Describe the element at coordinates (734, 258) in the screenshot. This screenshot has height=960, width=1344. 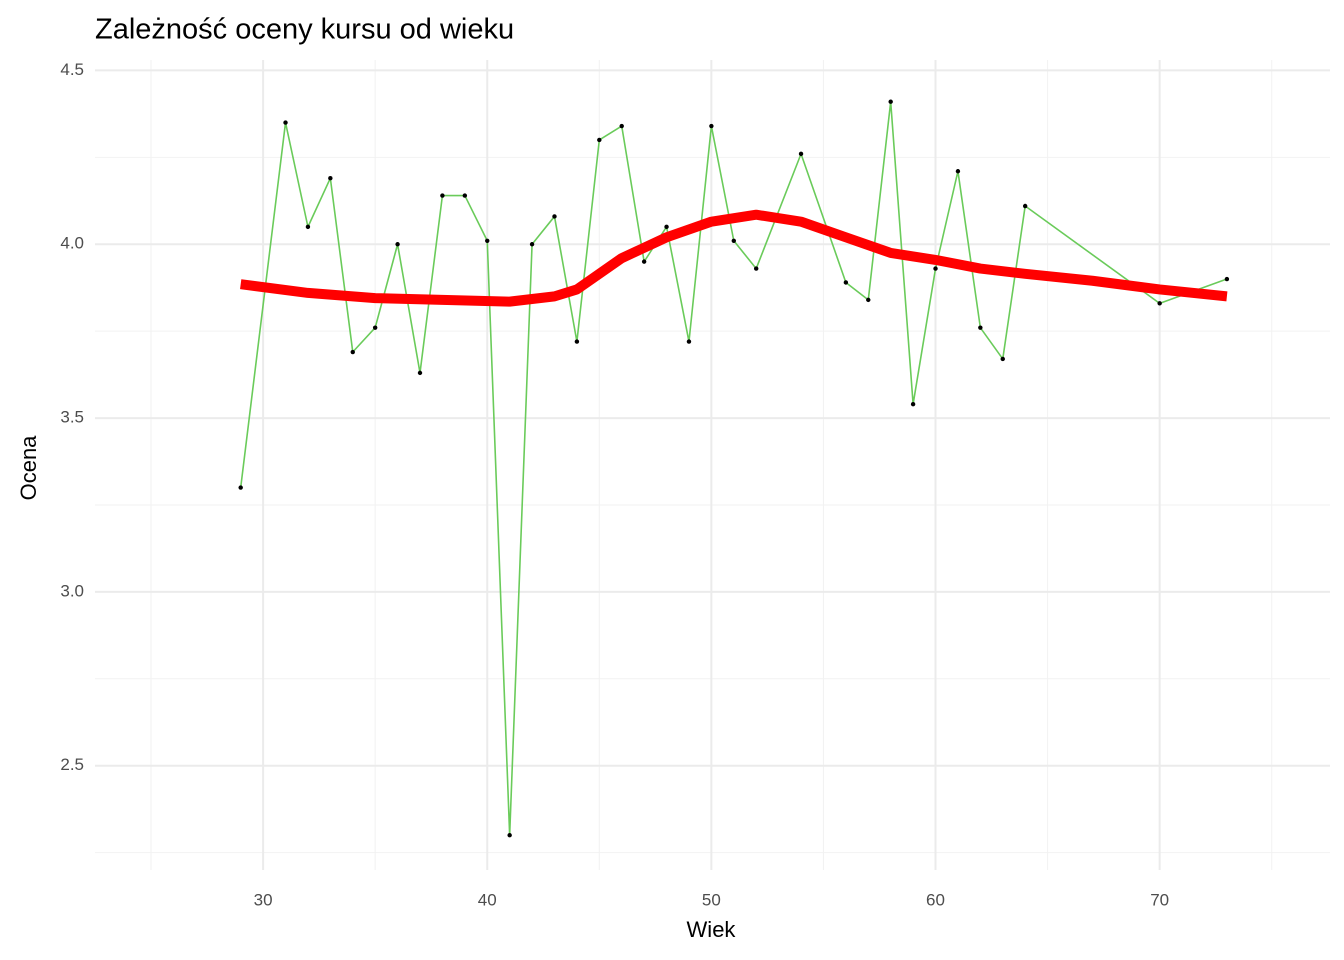
I see `smooth-line` at that location.